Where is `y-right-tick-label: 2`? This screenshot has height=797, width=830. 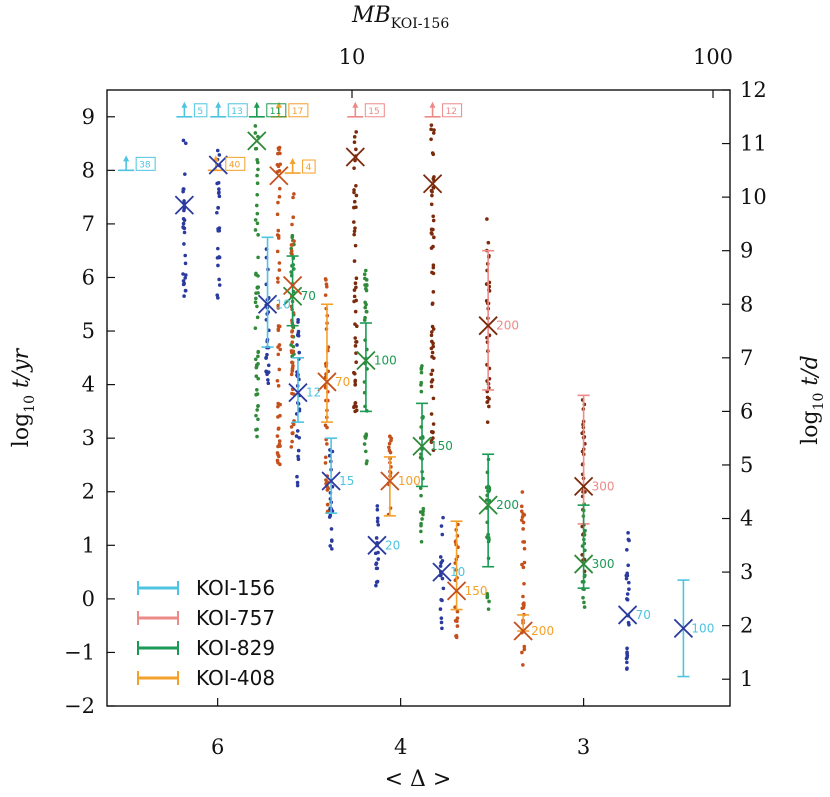 y-right-tick-label: 2 is located at coordinates (746, 626).